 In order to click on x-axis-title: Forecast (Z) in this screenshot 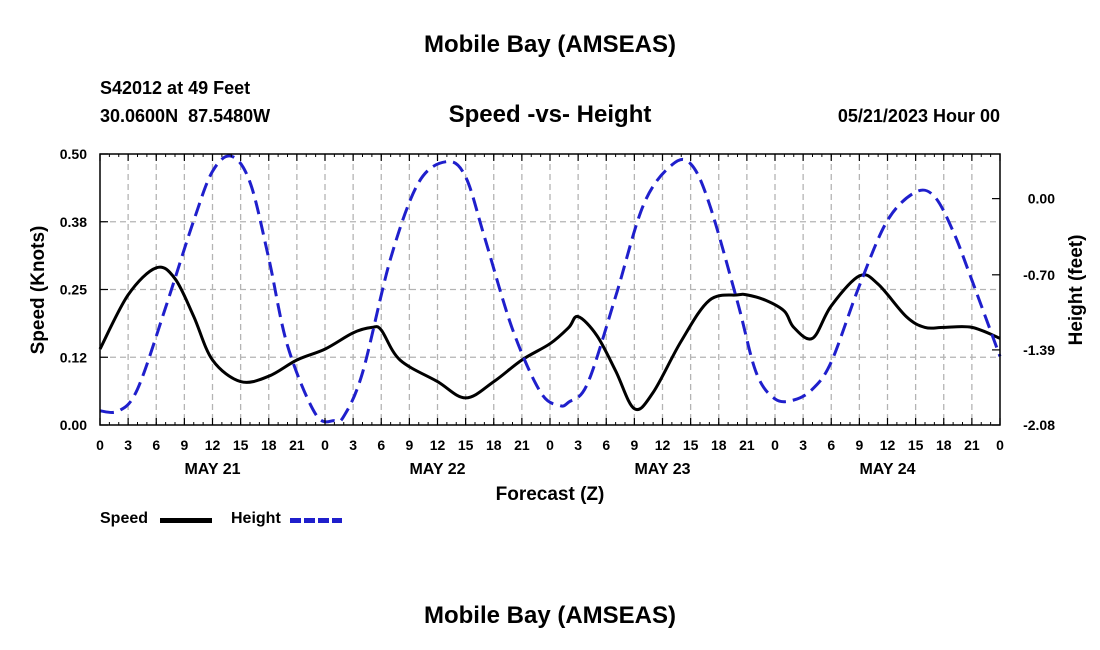, I will do `click(550, 494)`.